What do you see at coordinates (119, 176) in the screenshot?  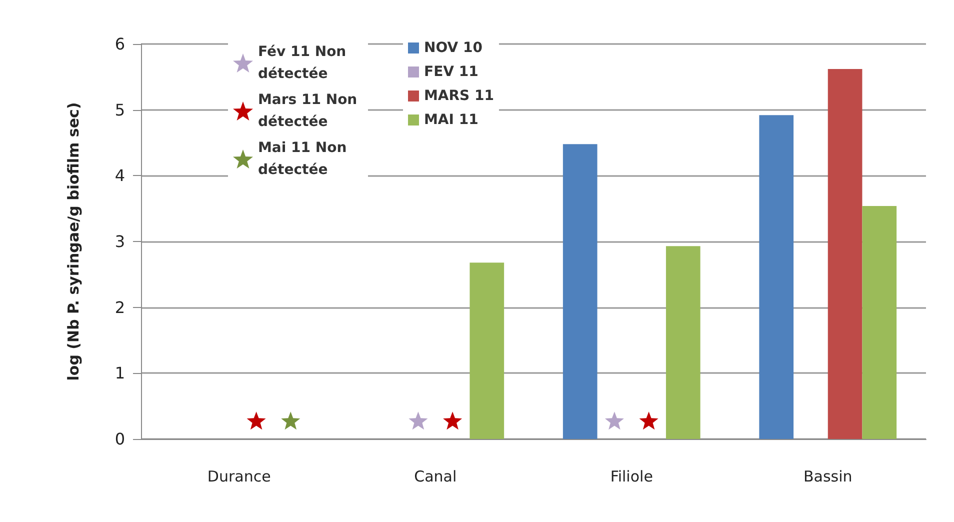 I see `y-tick-label: 4` at bounding box center [119, 176].